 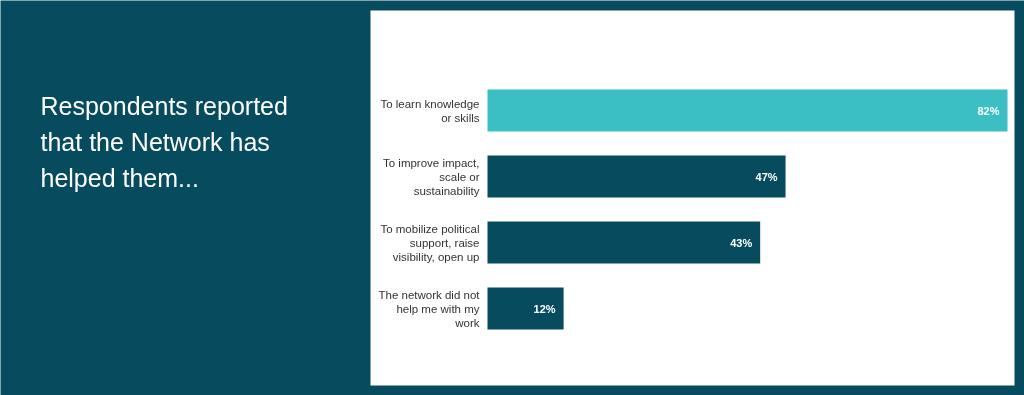 What do you see at coordinates (430, 110) in the screenshot?
I see `y-tick-label: To learn knowledge or skills` at bounding box center [430, 110].